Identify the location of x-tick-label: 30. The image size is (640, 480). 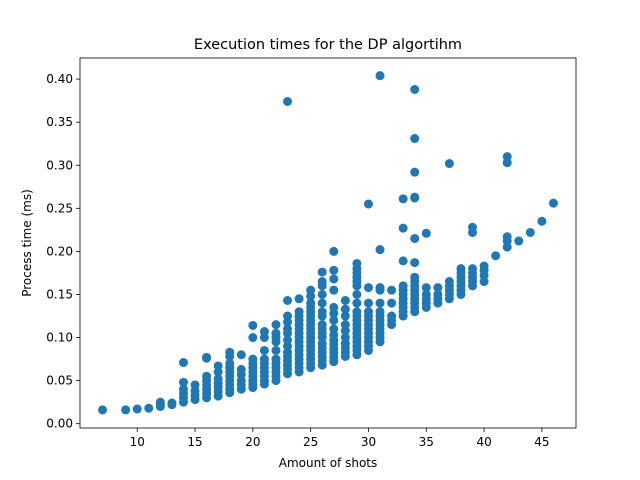
(368, 442).